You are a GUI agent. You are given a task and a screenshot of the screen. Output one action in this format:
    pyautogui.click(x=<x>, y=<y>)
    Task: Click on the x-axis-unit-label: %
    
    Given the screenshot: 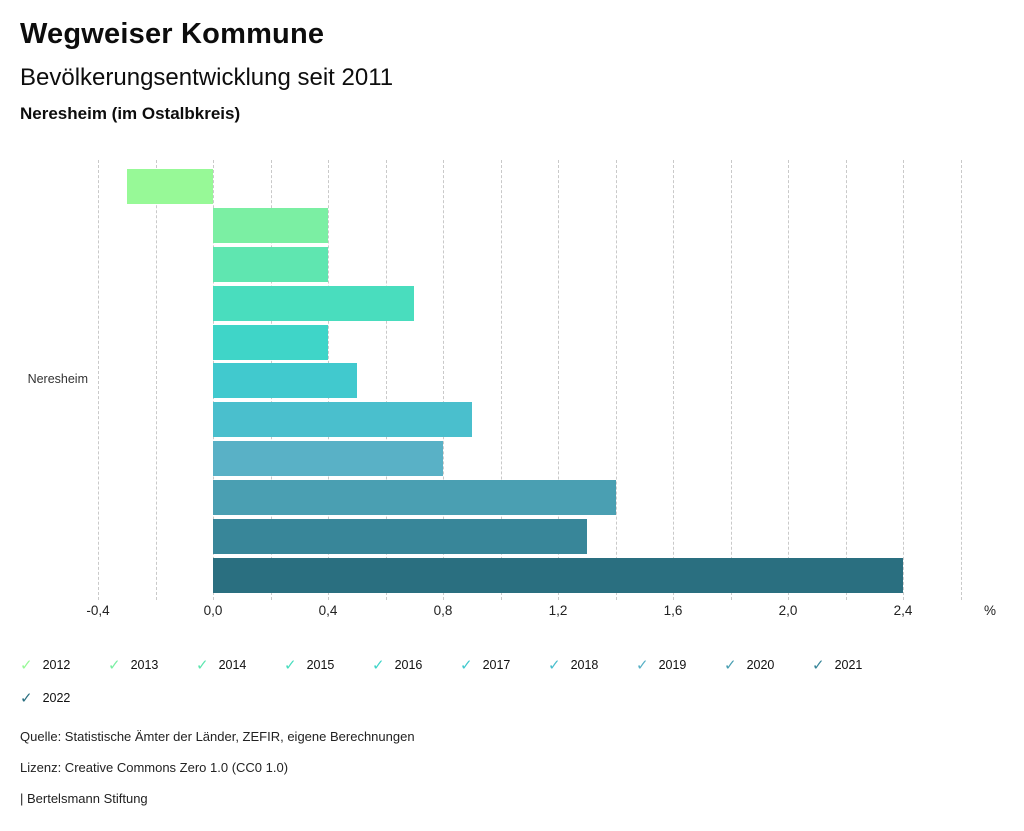 What is the action you would take?
    pyautogui.click(x=989, y=610)
    